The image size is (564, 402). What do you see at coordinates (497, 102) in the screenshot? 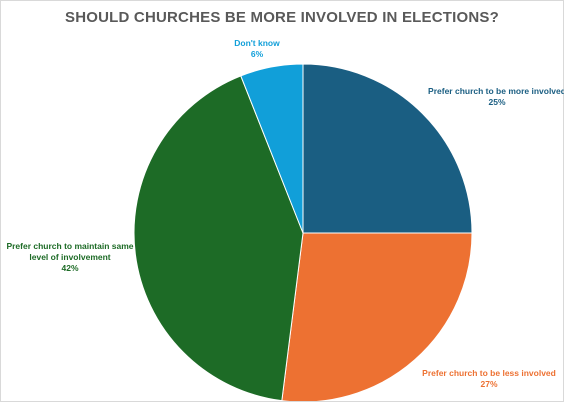
I see `slice-label-value: 25%` at bounding box center [497, 102].